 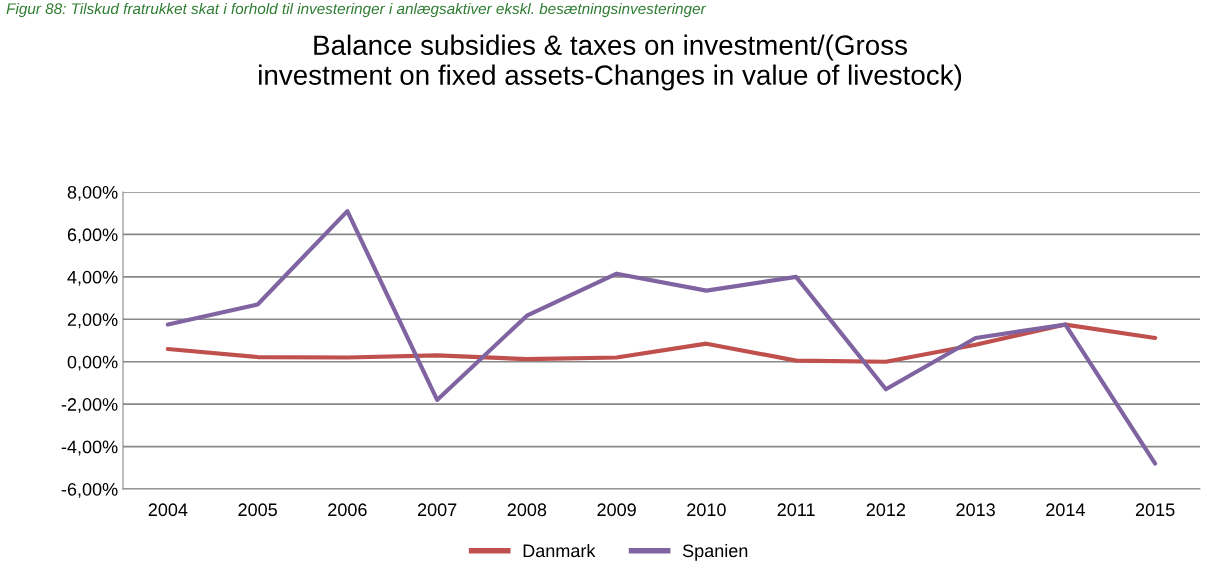 What do you see at coordinates (706, 510) in the screenshot?
I see `x-tick-label: 2010` at bounding box center [706, 510].